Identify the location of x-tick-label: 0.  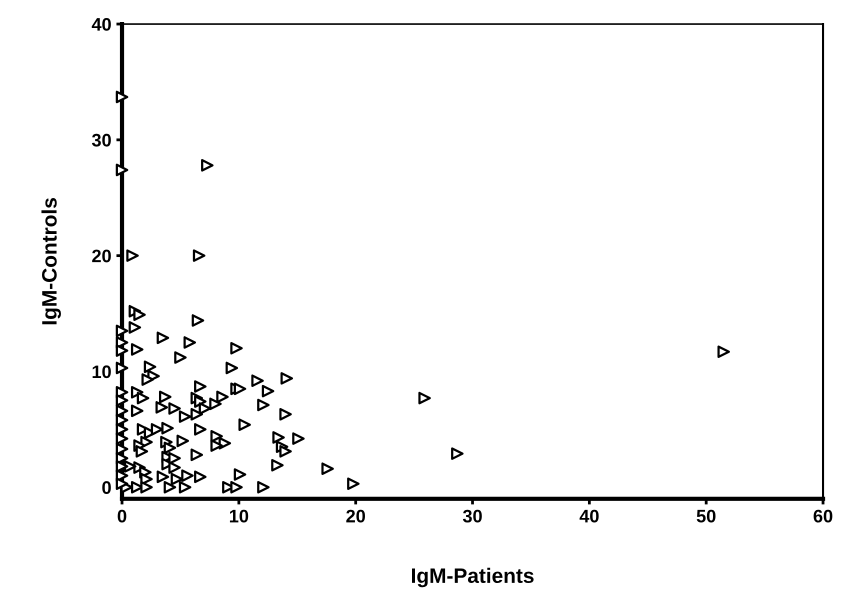
(122, 516).